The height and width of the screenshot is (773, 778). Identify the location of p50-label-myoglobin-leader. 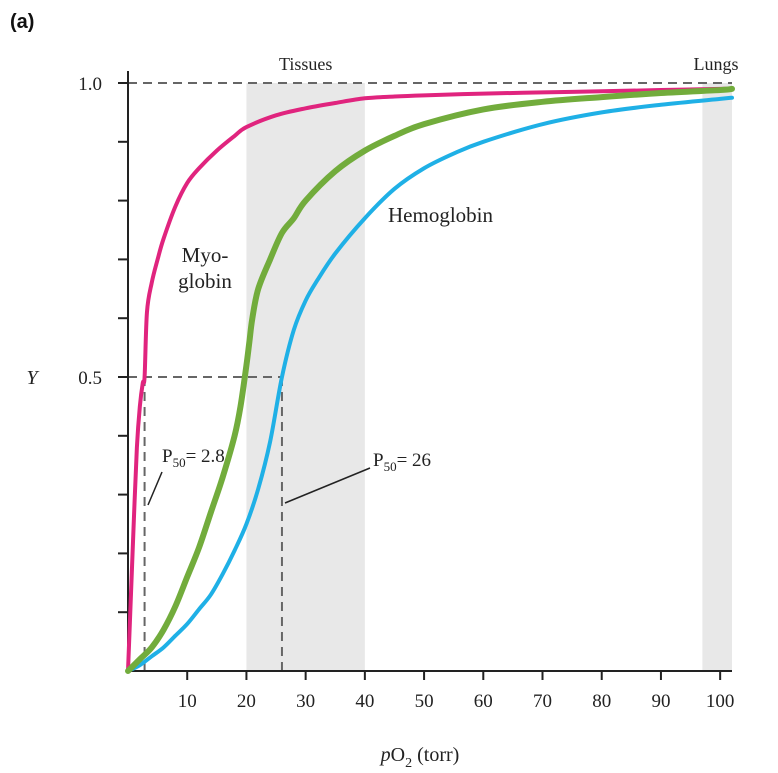
(155, 488).